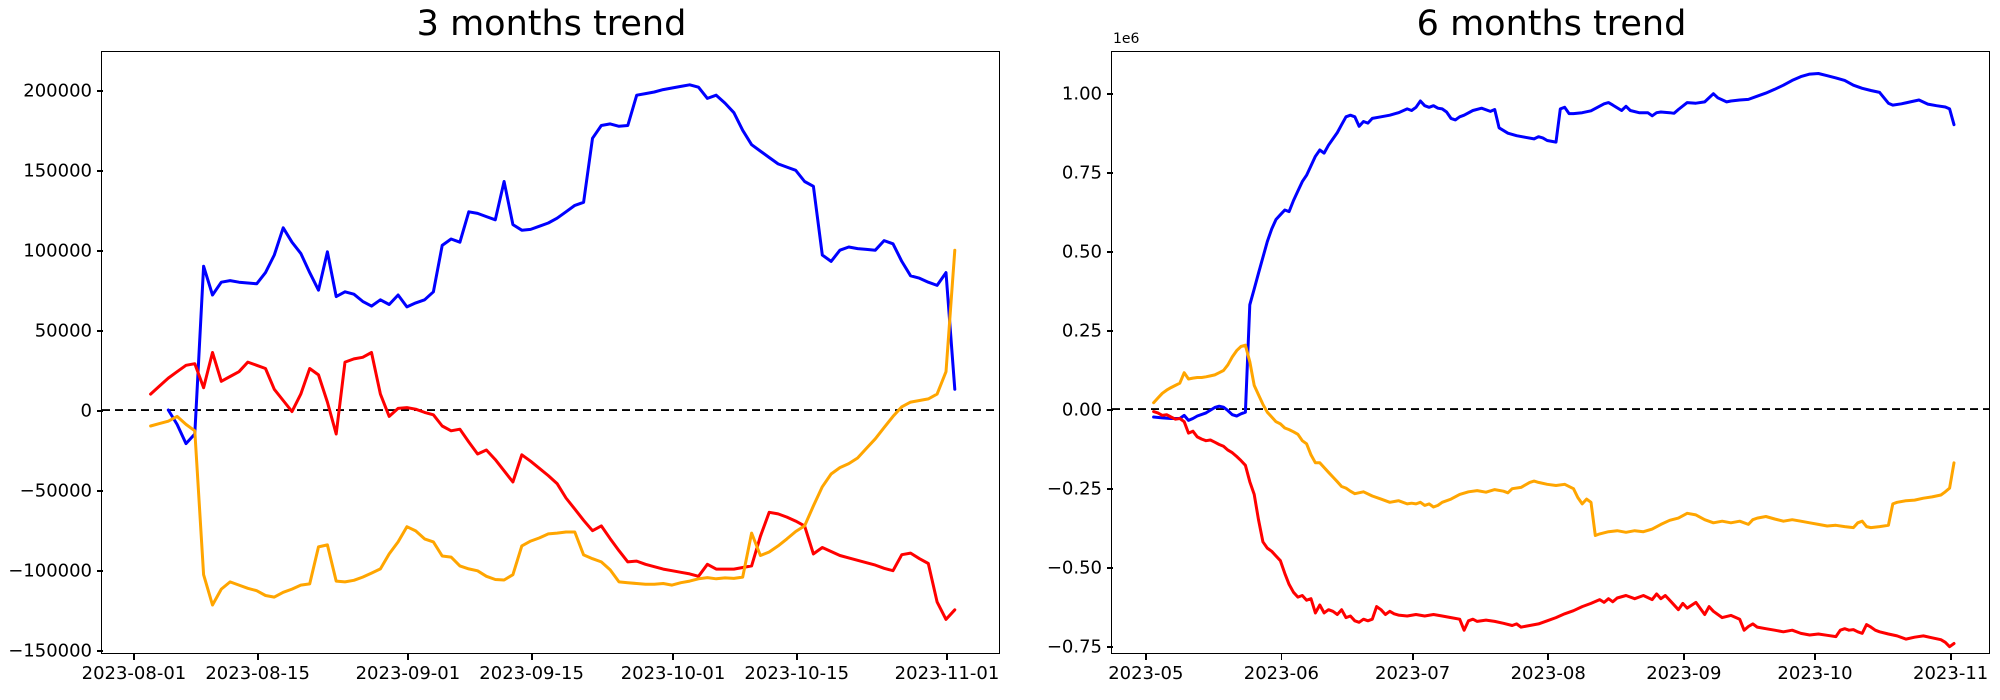 This screenshot has width=2000, height=700. I want to click on y-tick-label: 0.50, so click(1081, 252).